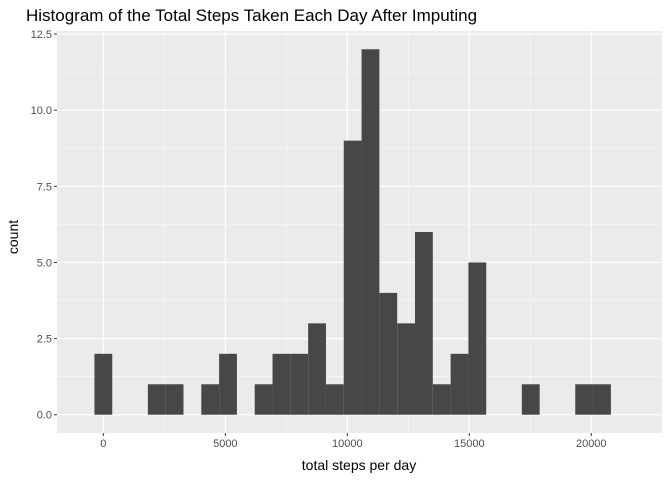 This screenshot has height=480, width=672. I want to click on y-tick-label: 12.5, so click(41, 35).